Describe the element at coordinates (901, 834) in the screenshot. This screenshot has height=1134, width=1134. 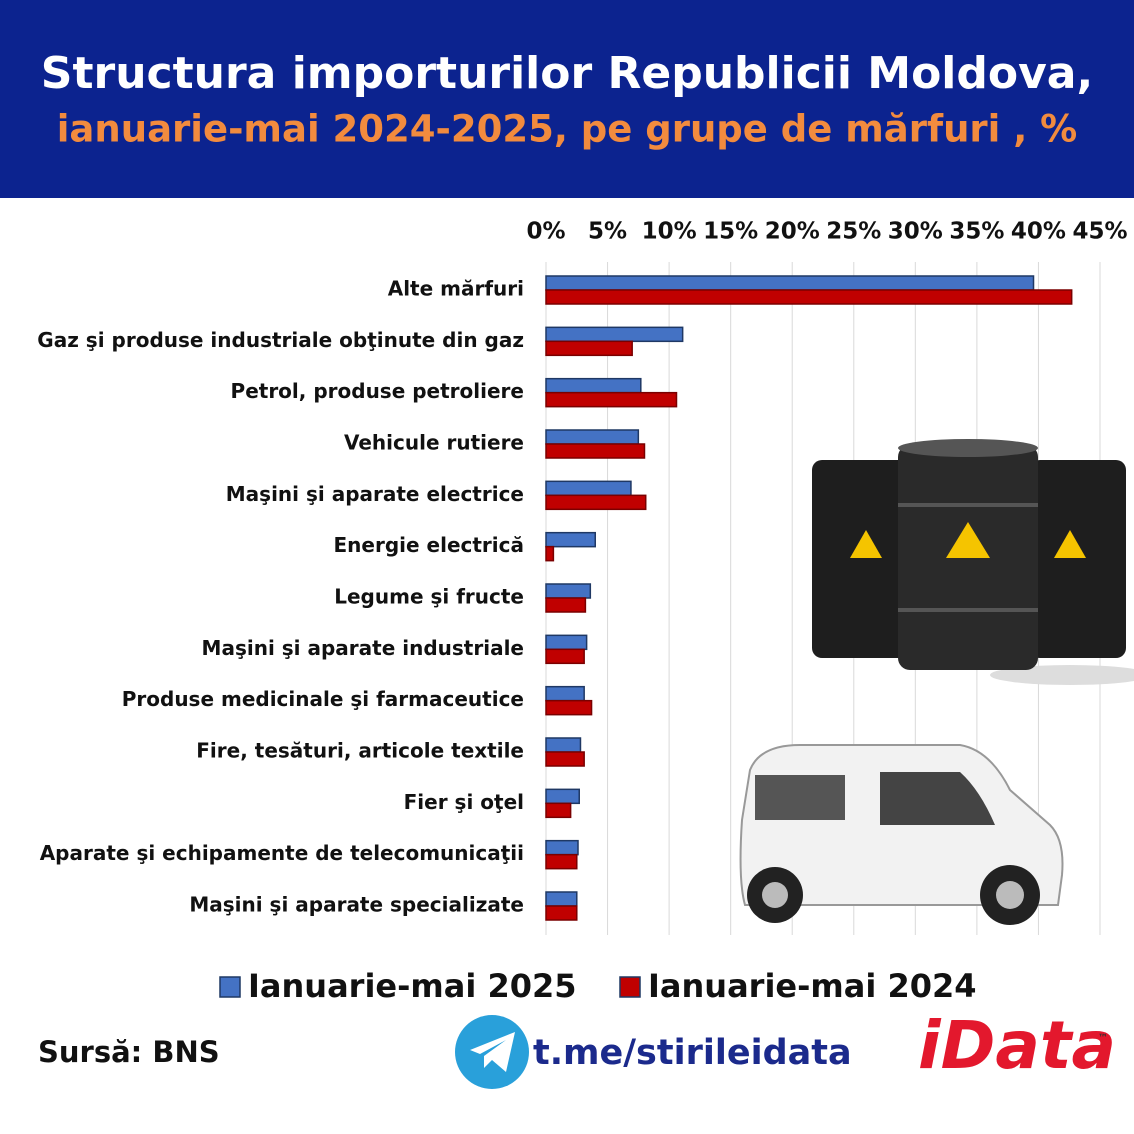
I see `van` at that location.